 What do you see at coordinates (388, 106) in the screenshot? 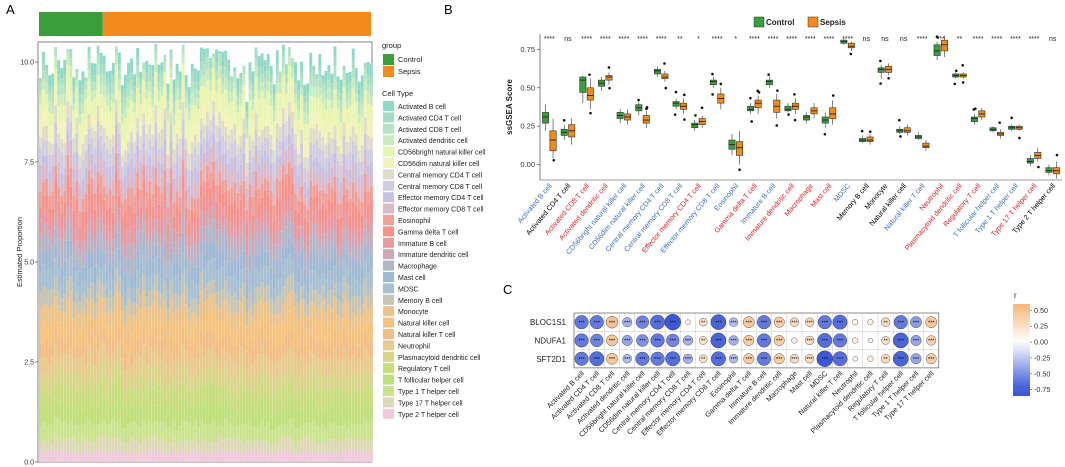
I see `celltype-legend-swatch` at bounding box center [388, 106].